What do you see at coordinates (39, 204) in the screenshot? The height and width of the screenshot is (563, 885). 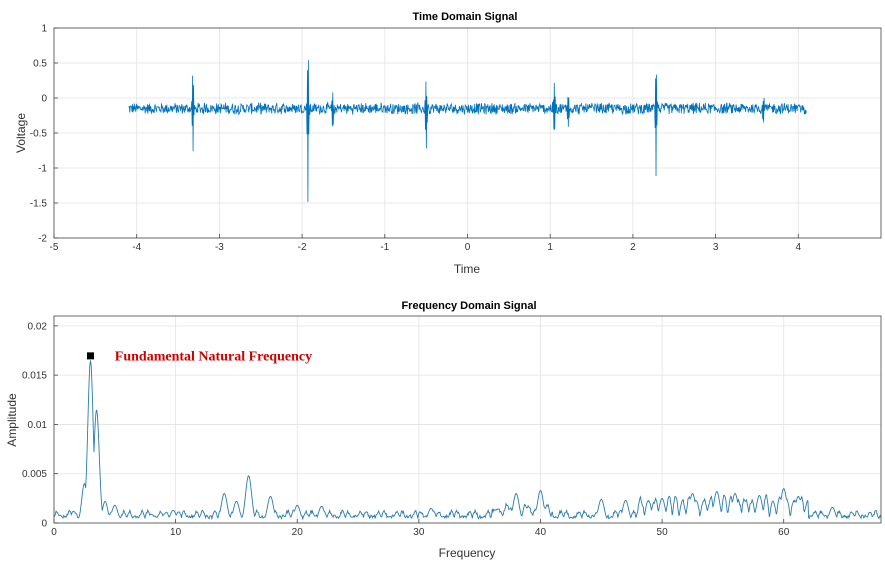 I see `time-y-tick-label: -1.5` at bounding box center [39, 204].